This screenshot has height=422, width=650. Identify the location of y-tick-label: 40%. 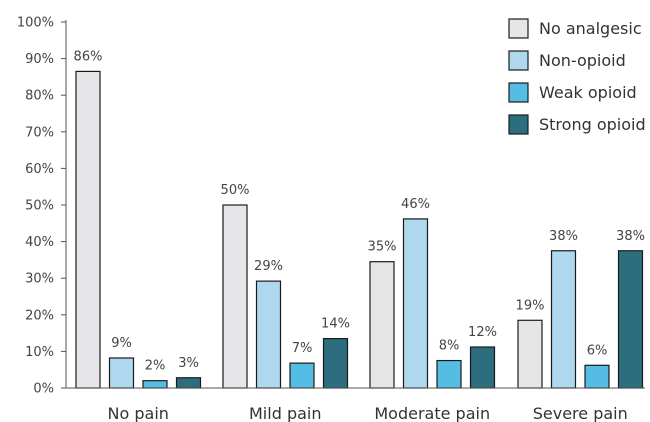
(39, 242).